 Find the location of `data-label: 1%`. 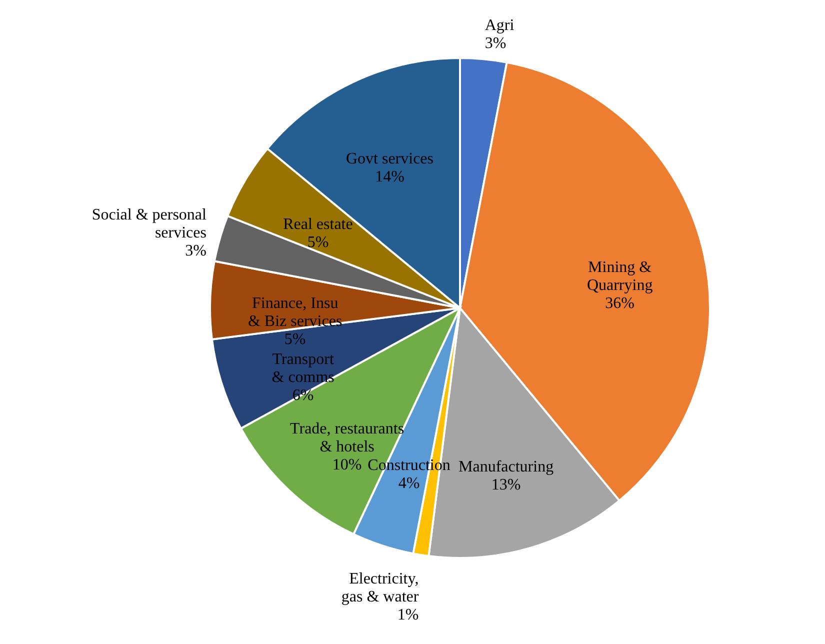

data-label: 1% is located at coordinates (408, 615).